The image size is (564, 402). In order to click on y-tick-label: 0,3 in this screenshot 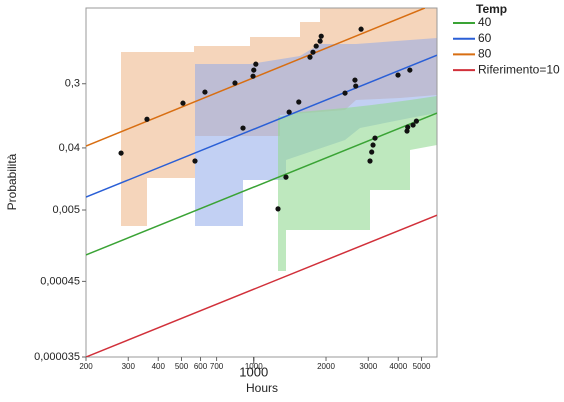, I will do `click(72, 84)`.